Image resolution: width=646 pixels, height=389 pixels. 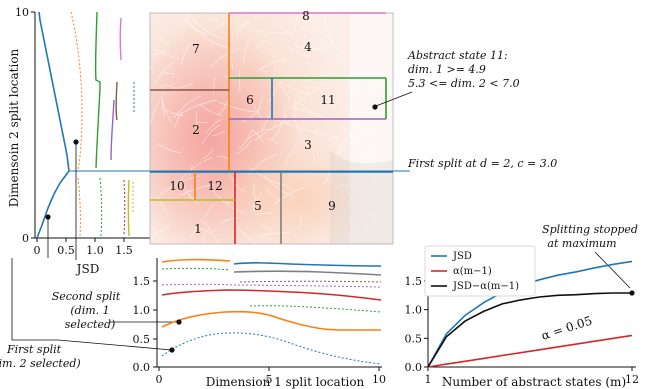 I want to click on region-label-4: 4, so click(x=308, y=47).